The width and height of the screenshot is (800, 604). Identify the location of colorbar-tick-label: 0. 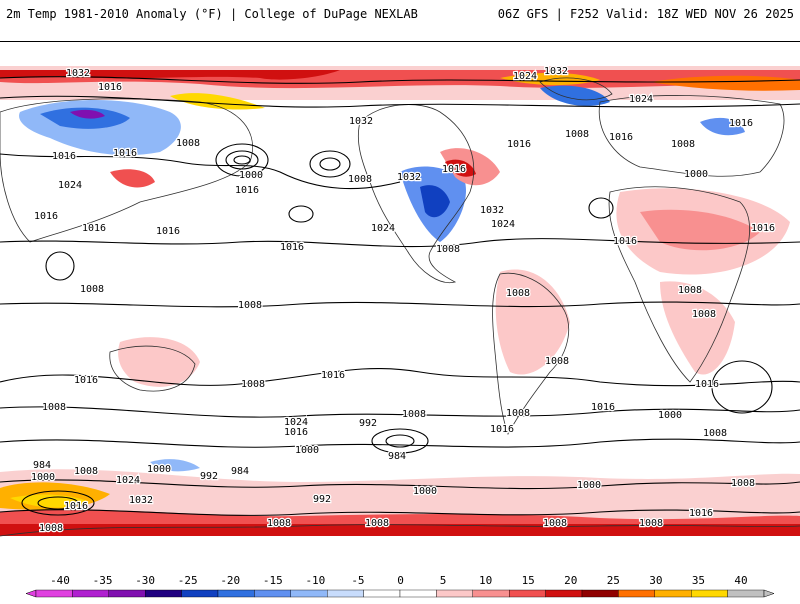
(400, 580).